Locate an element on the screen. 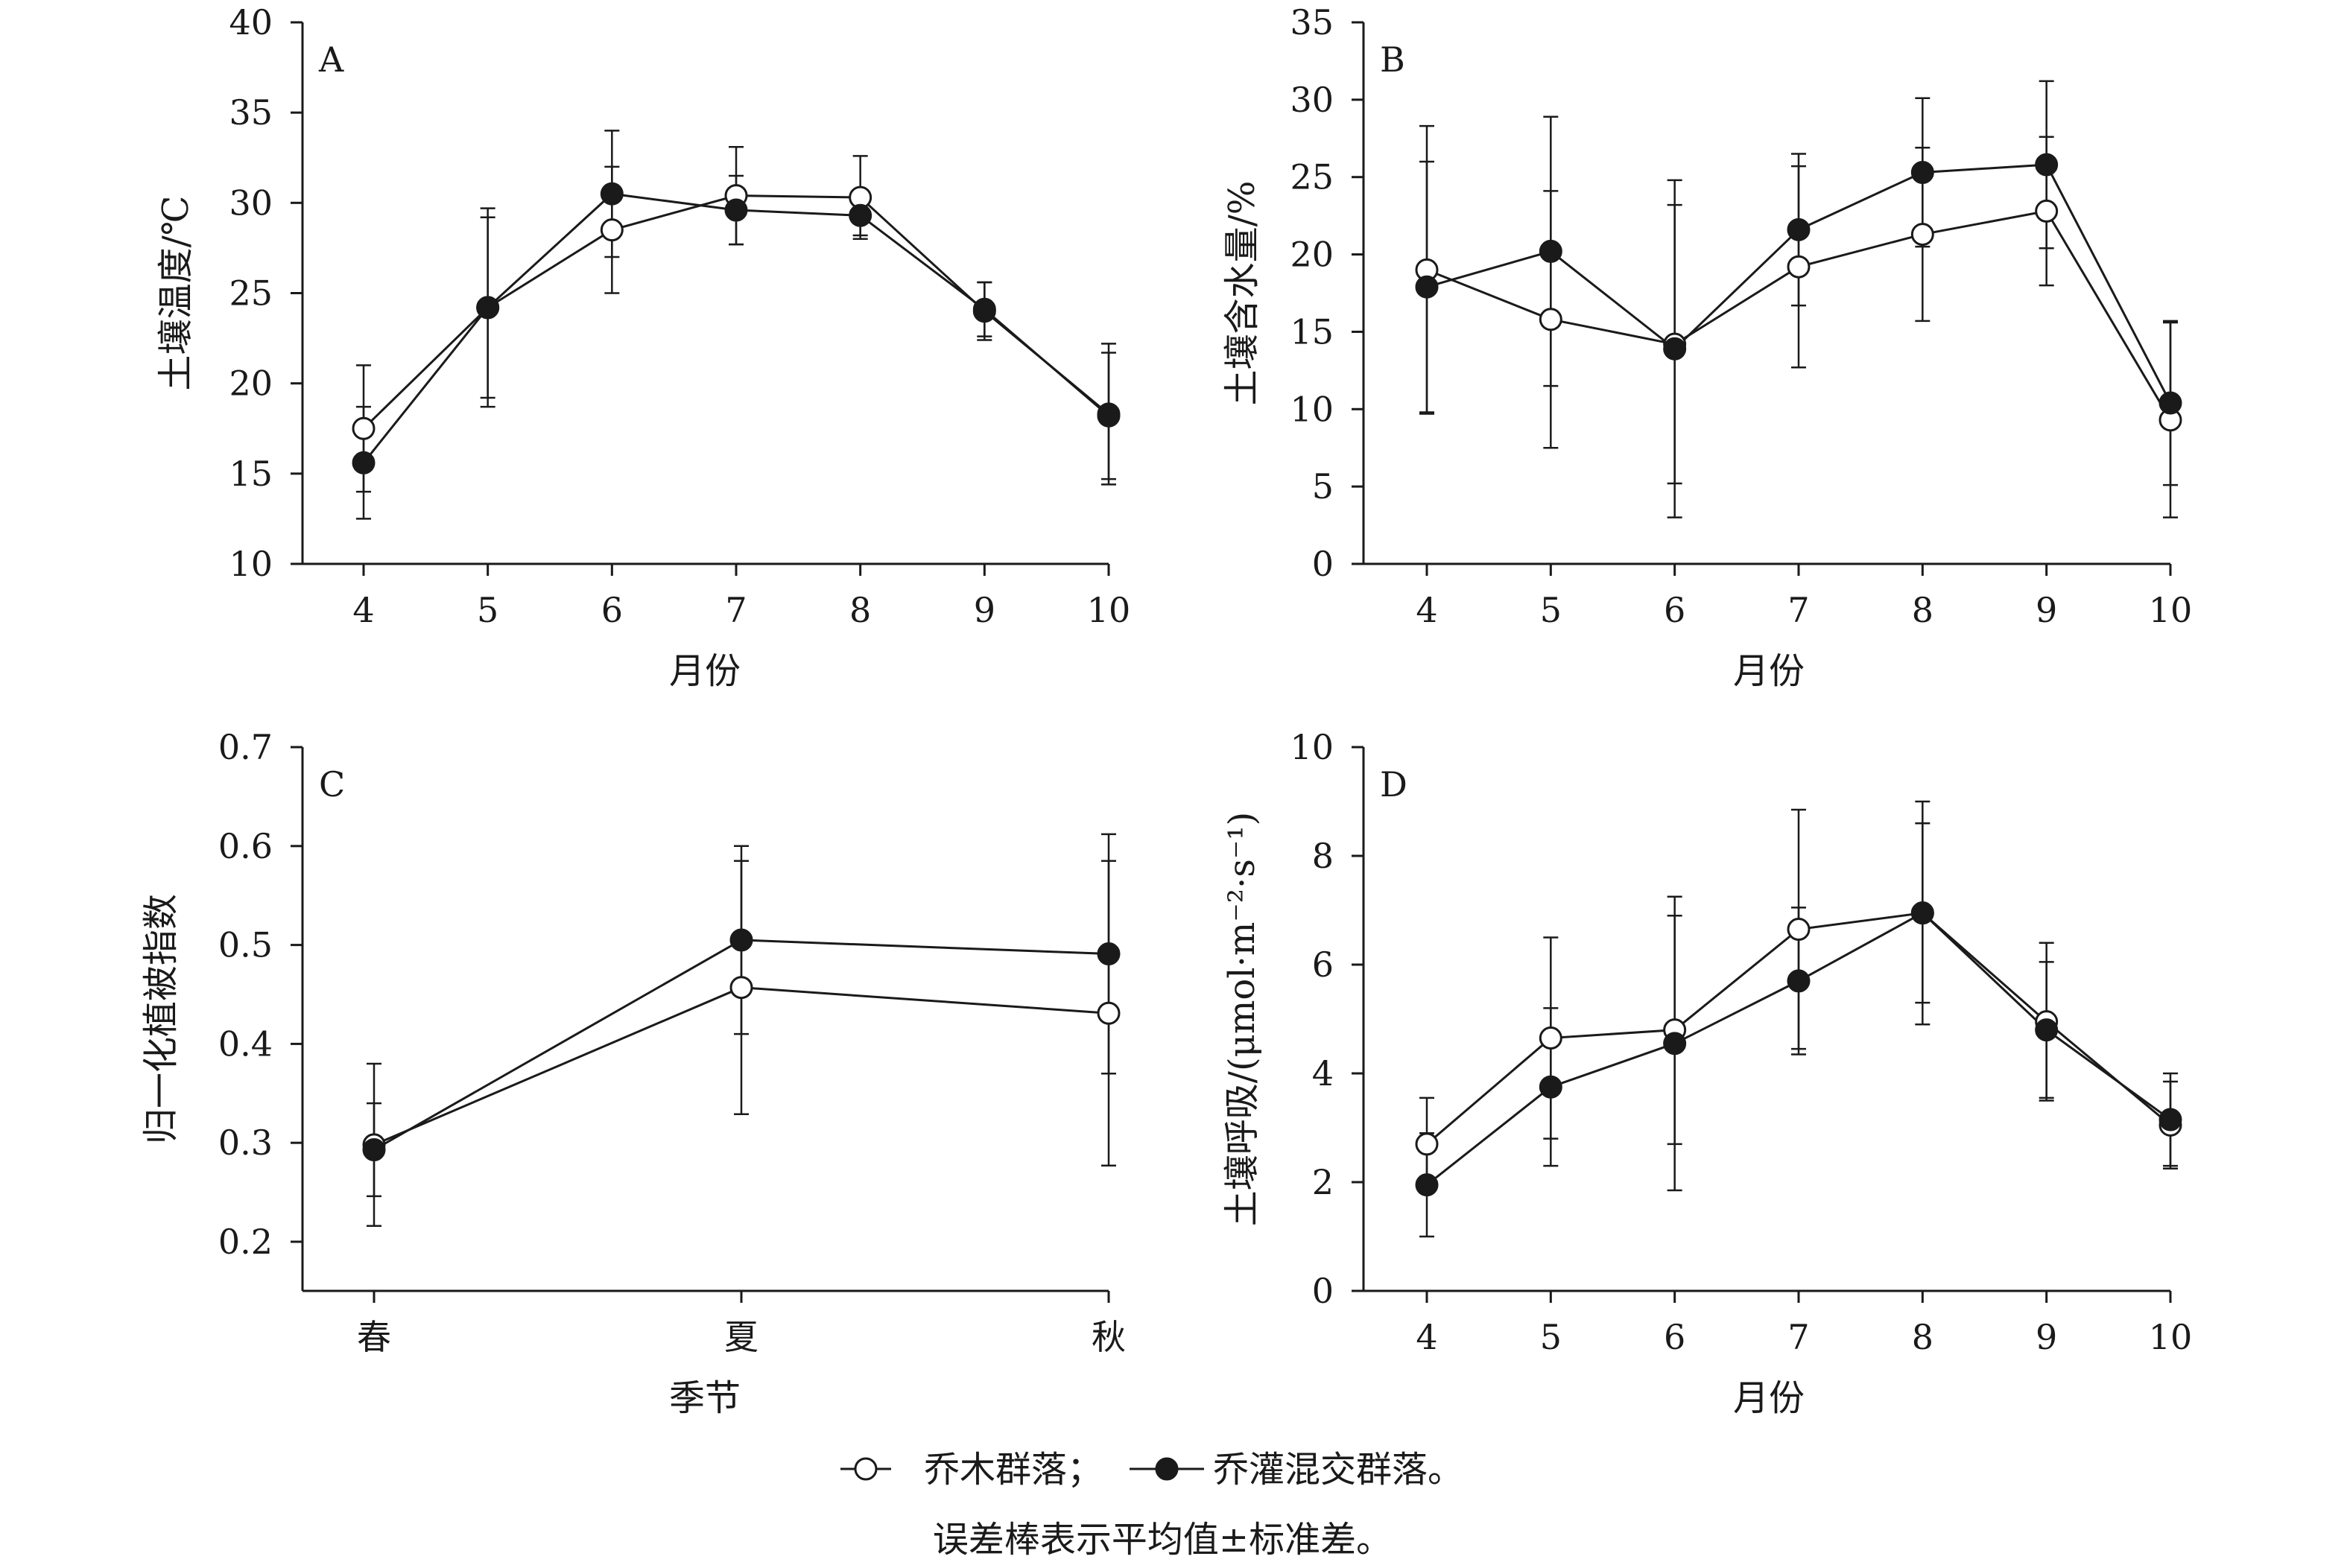  panel-b-y-tick-label: 25 is located at coordinates (1312, 177).